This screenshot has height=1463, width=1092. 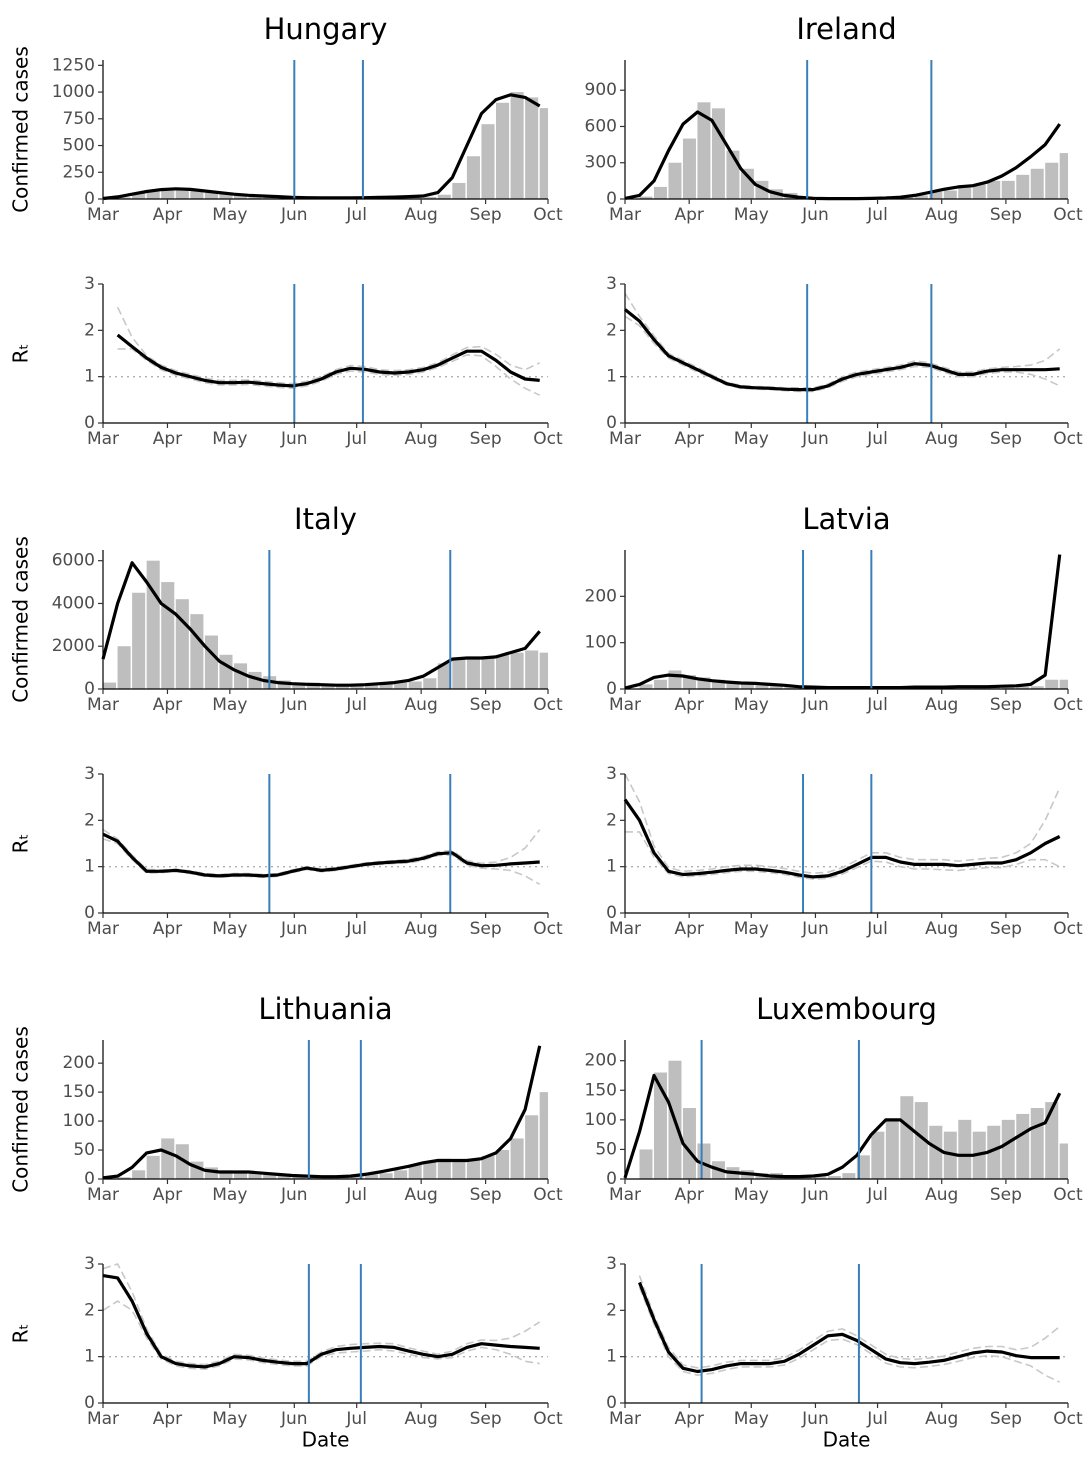 I want to click on y-tick-label: 100, so click(x=601, y=643).